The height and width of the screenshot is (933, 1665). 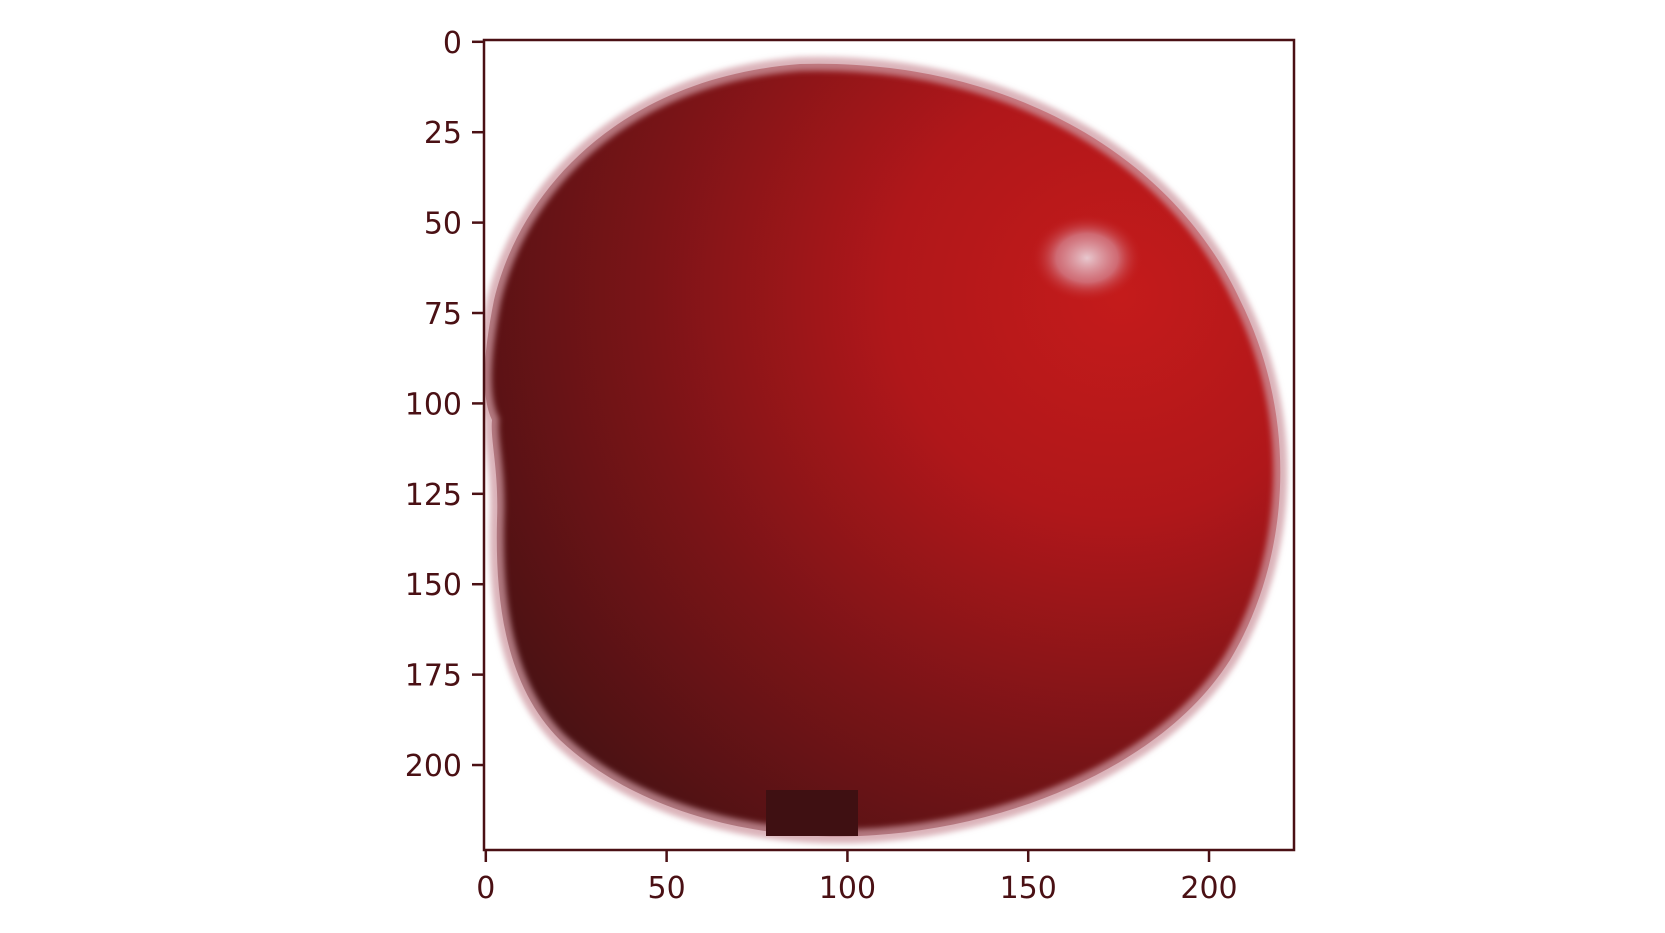 I want to click on y-tick-label: 0, so click(x=452, y=43).